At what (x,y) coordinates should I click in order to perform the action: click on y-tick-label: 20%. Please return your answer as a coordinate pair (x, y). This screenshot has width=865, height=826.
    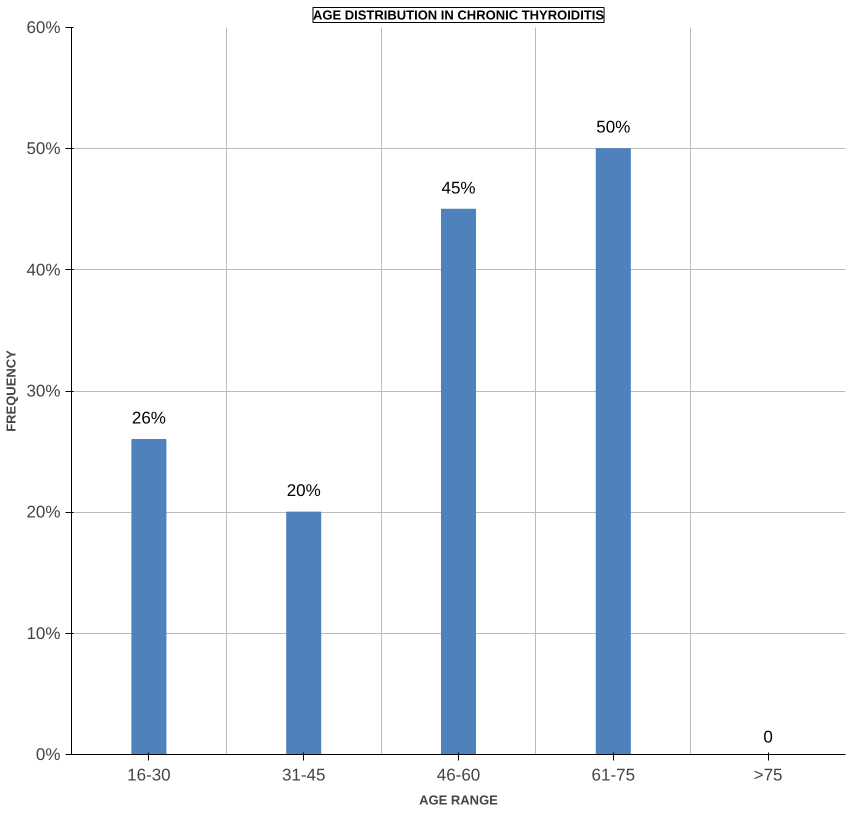
    Looking at the image, I should click on (43, 512).